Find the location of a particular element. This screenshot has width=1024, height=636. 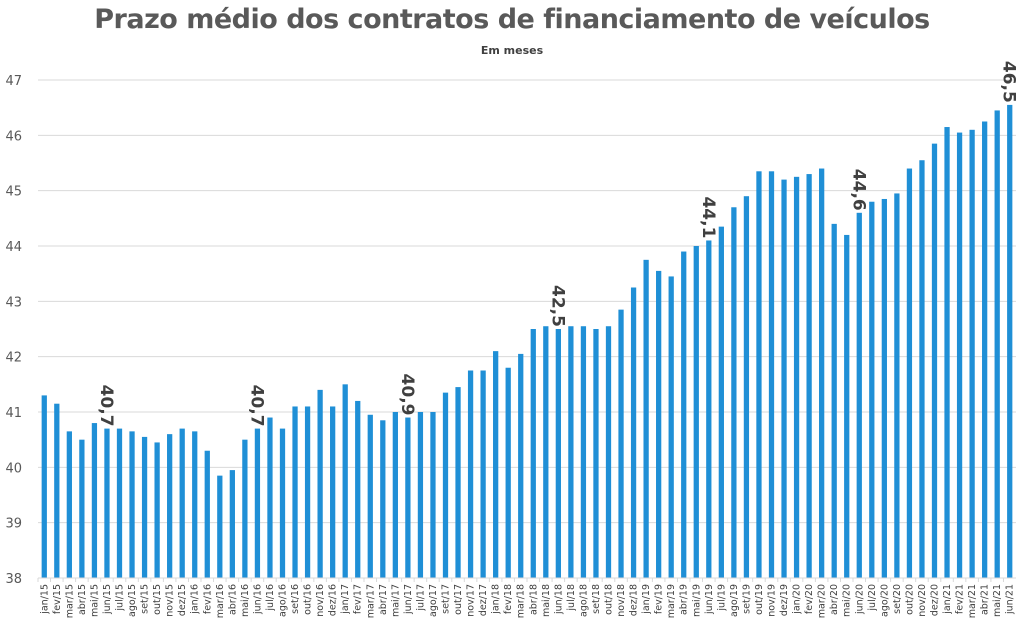

x-tick-label: set/18 is located at coordinates (596, 599).